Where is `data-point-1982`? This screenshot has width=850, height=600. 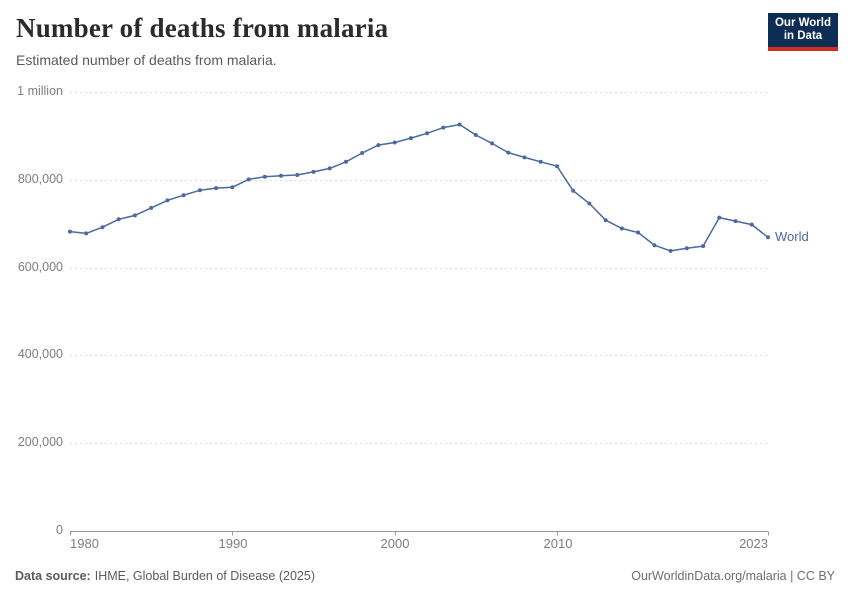 data-point-1982 is located at coordinates (102, 227).